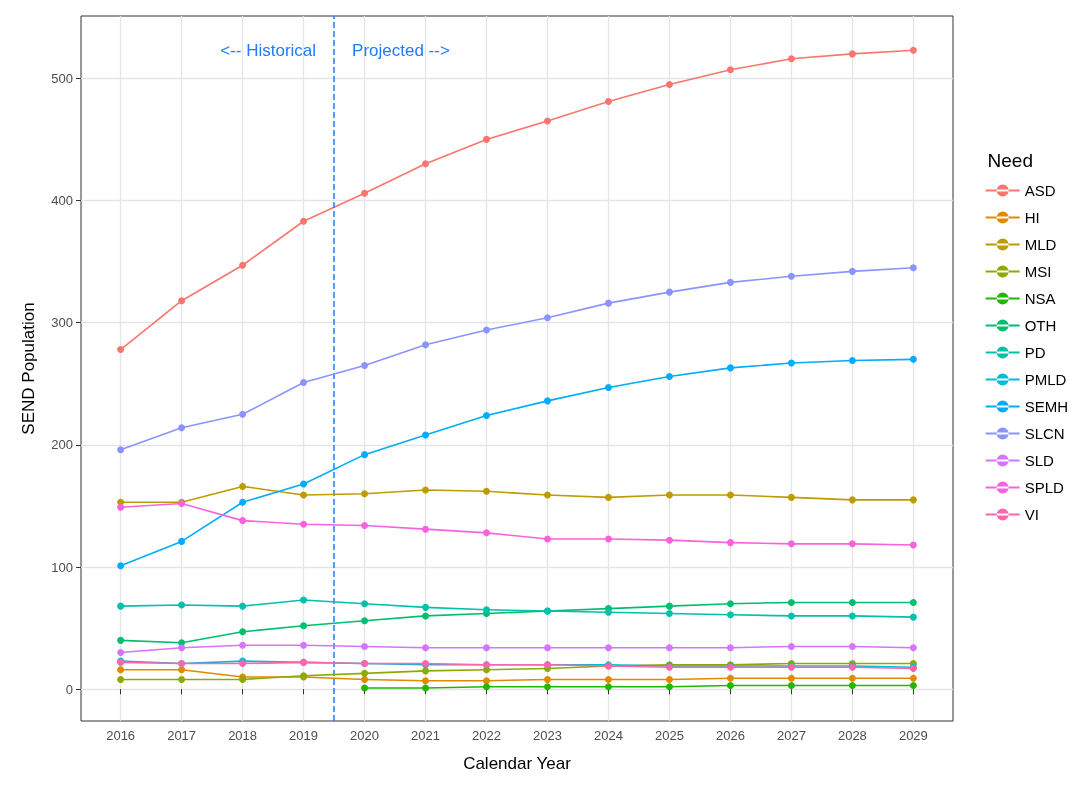  Describe the element at coordinates (62, 323) in the screenshot. I see `y-tick-label: 300` at that location.